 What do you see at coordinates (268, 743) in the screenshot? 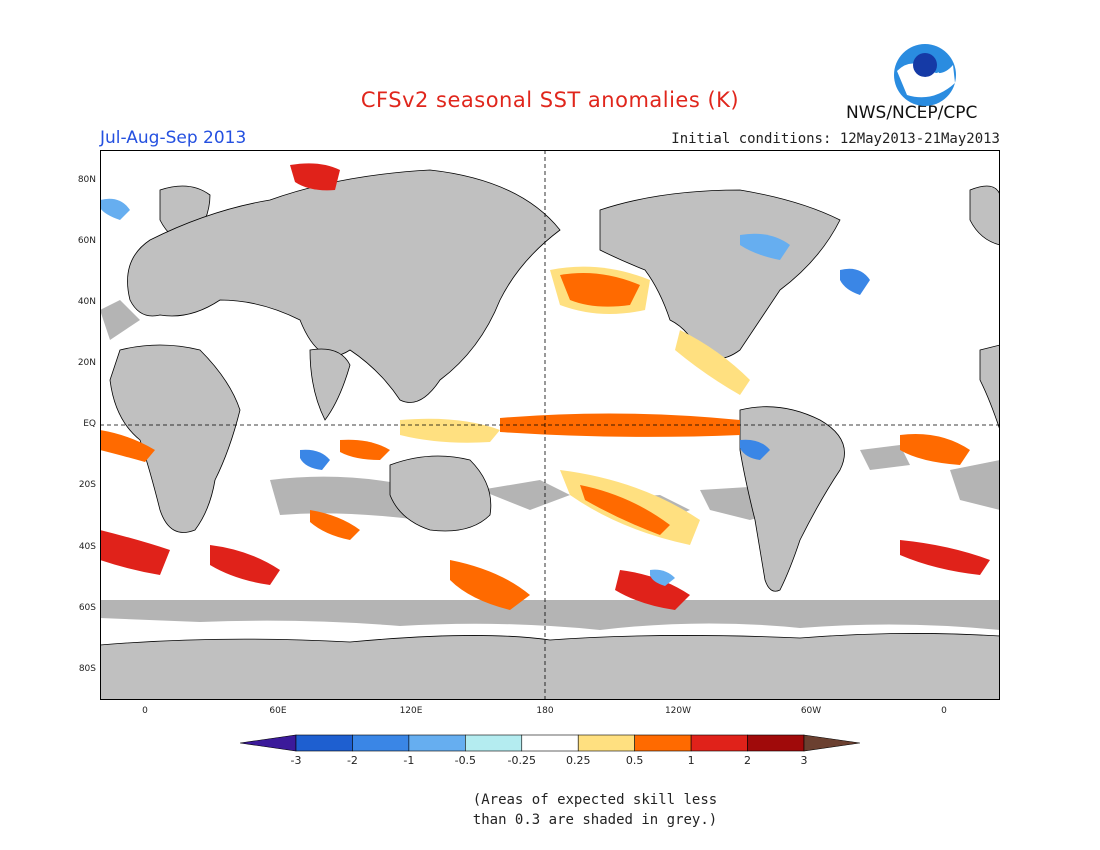
I see `colorbar-arrow-low` at bounding box center [268, 743].